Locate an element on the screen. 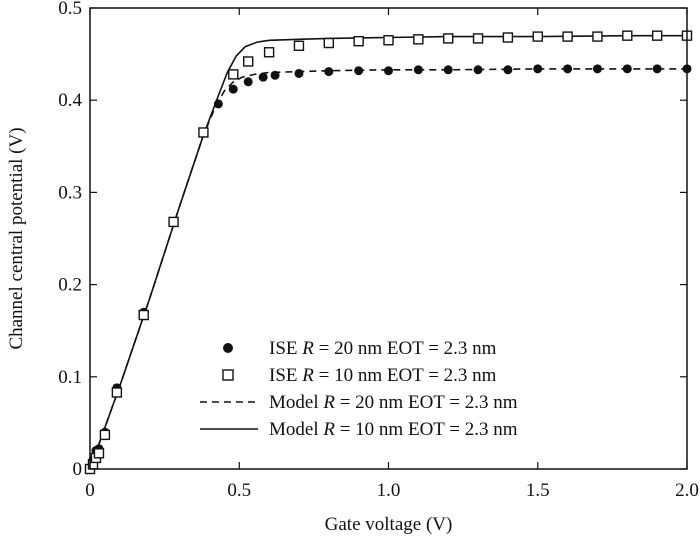 The width and height of the screenshot is (700, 546). x-tick-label: 1.0 is located at coordinates (389, 490).